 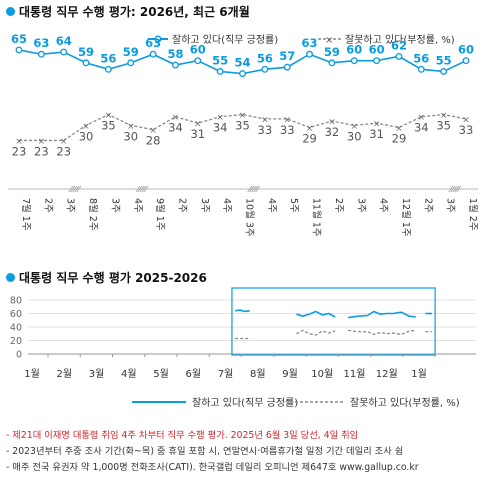 I want to click on negative-data-label: 28, so click(x=153, y=141).